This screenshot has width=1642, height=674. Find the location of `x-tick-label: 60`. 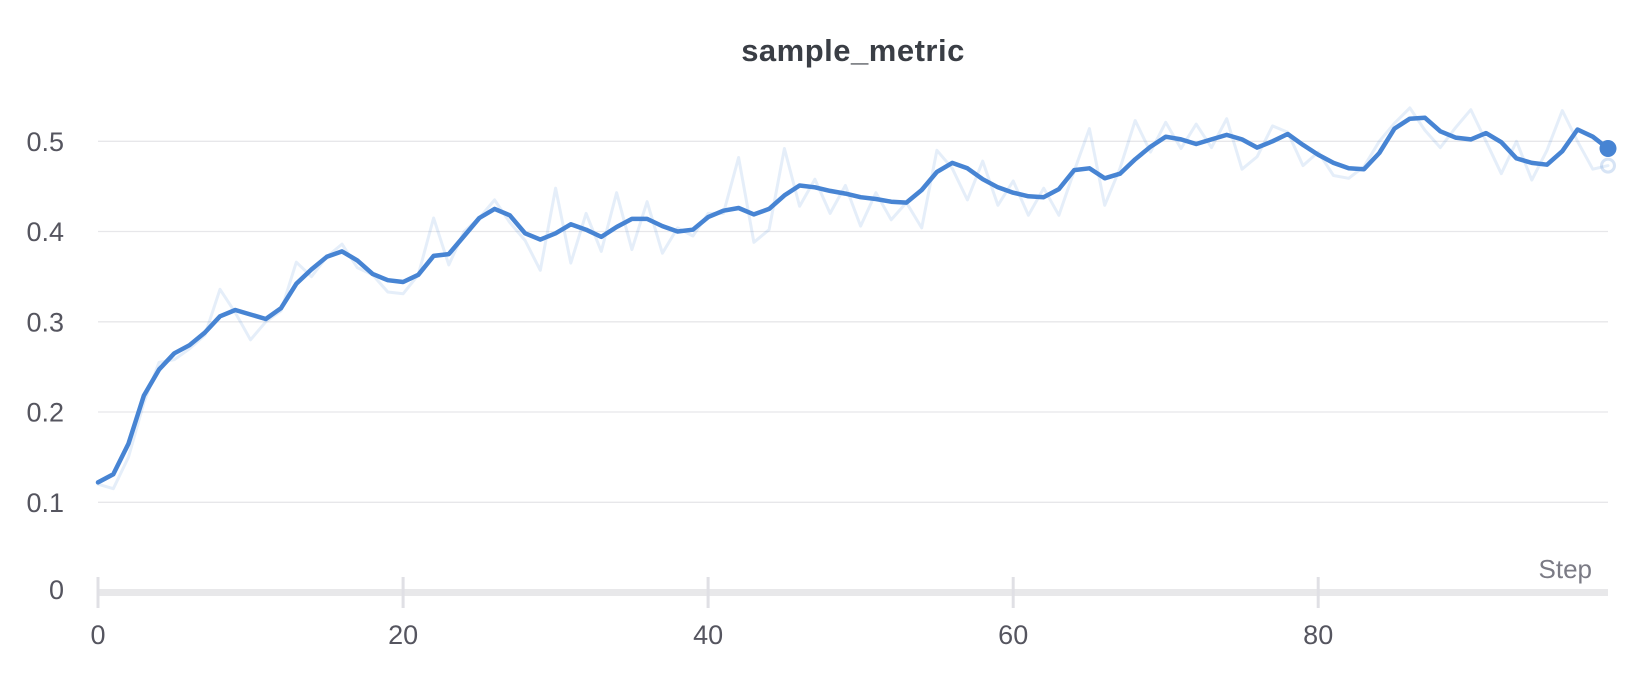

x-tick-label: 60 is located at coordinates (1013, 635).